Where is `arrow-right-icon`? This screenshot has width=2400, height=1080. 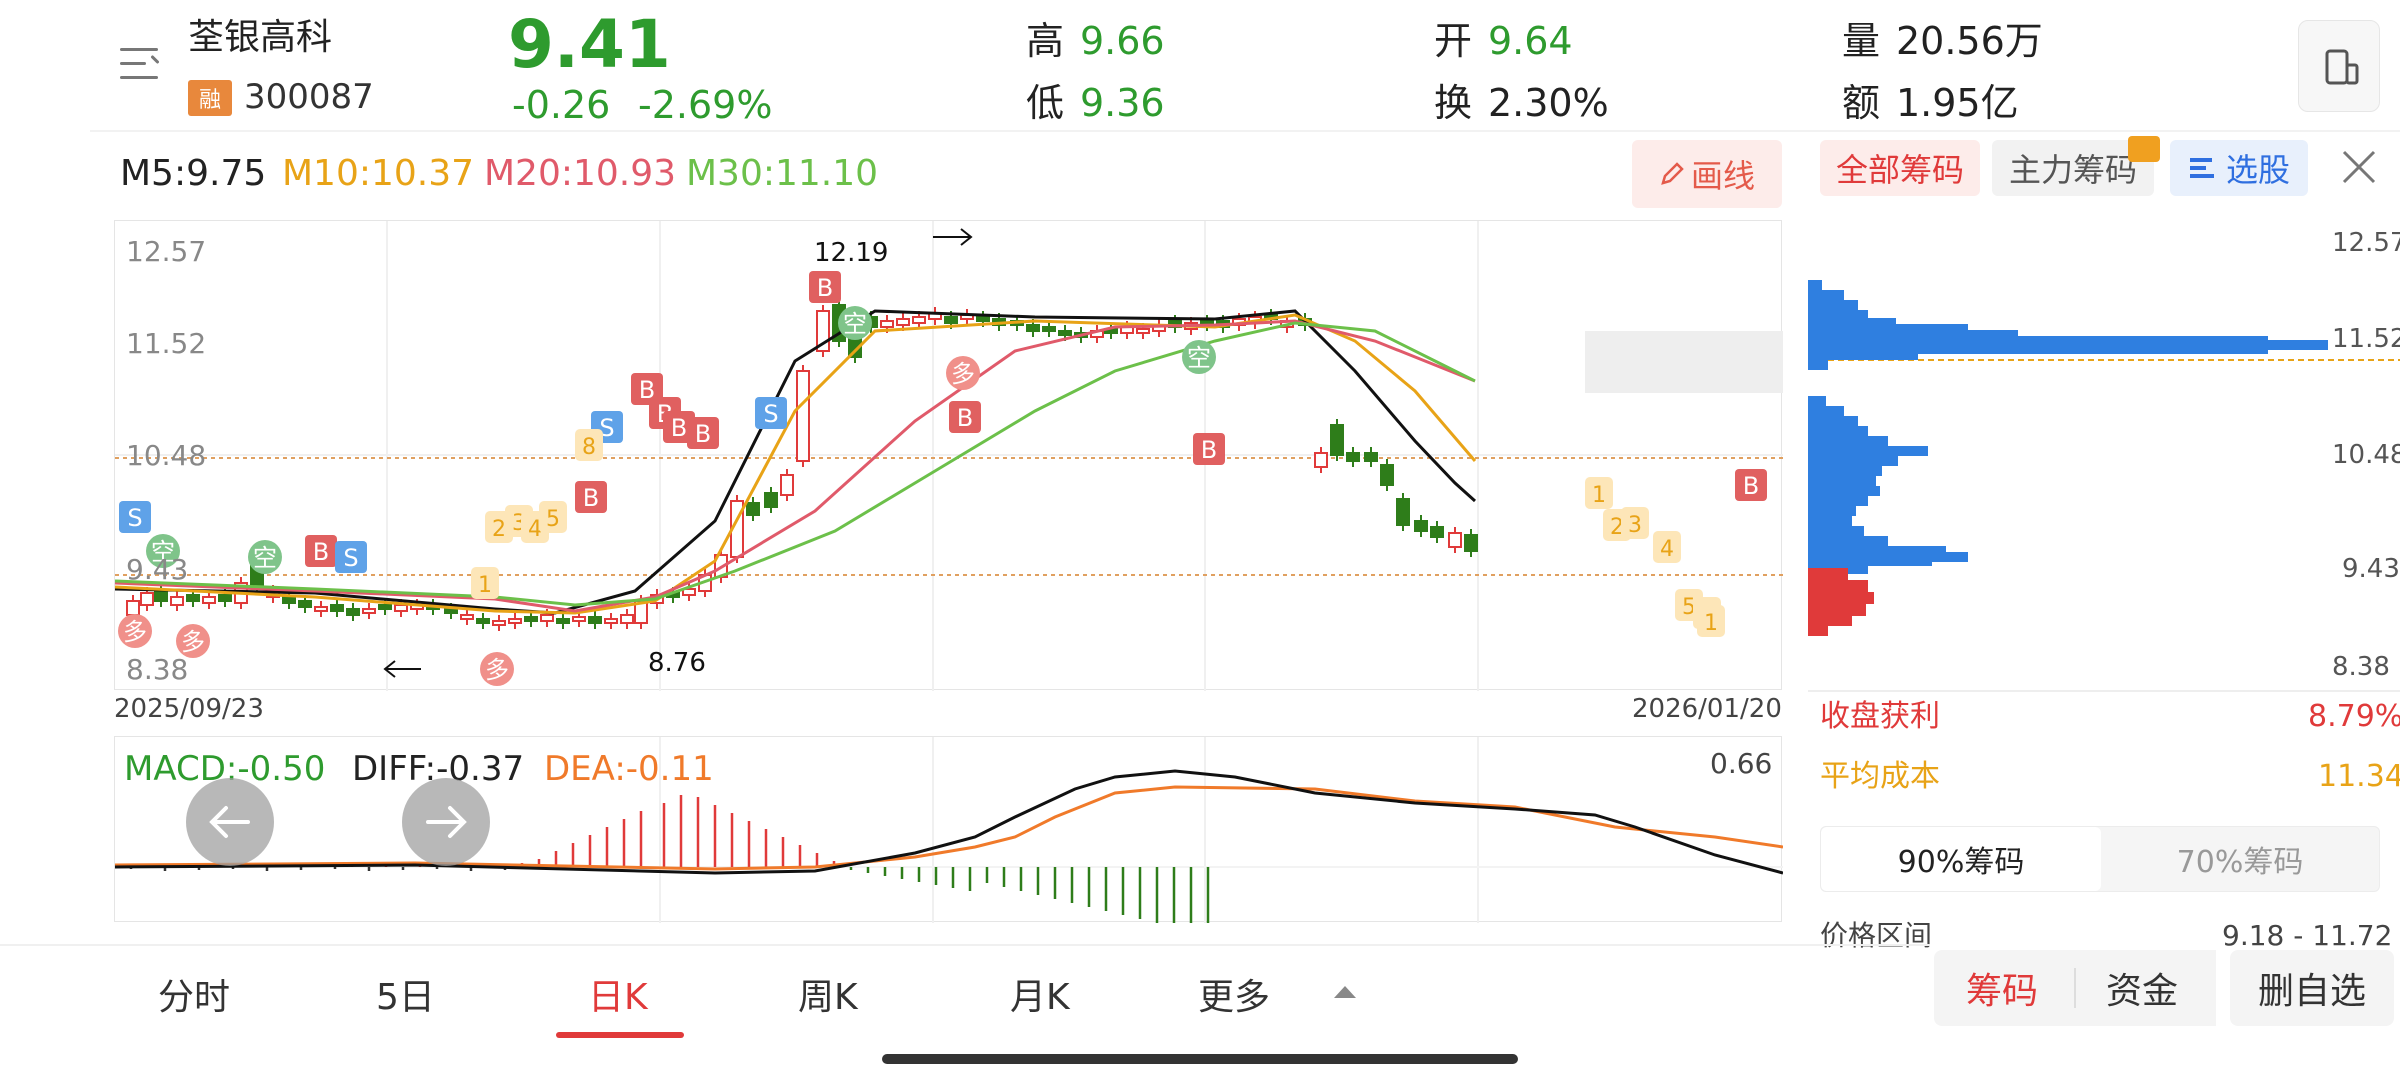
arrow-right-icon is located at coordinates (446, 822).